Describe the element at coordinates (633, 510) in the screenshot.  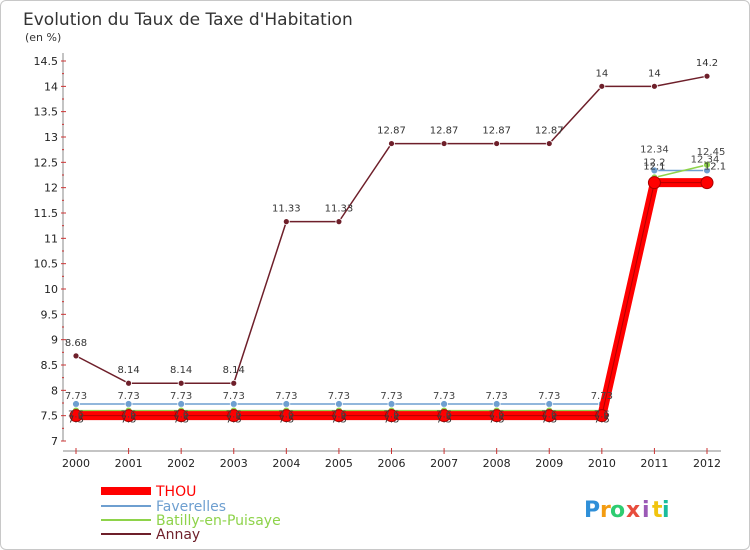
I see `logo-letter: x` at that location.